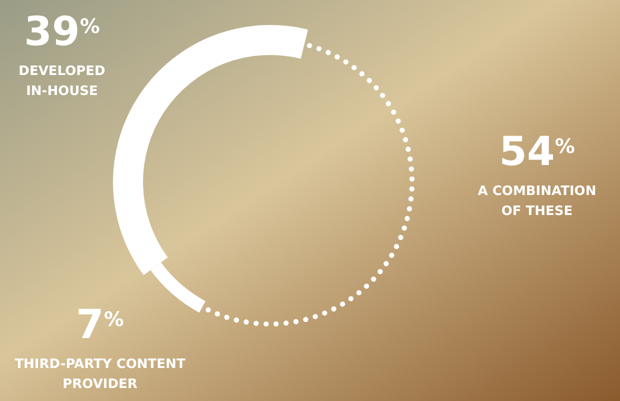 The height and width of the screenshot is (401, 620). Describe the element at coordinates (62, 81) in the screenshot. I see `slice-label: DEVELOPED IN-HOUSE` at that location.